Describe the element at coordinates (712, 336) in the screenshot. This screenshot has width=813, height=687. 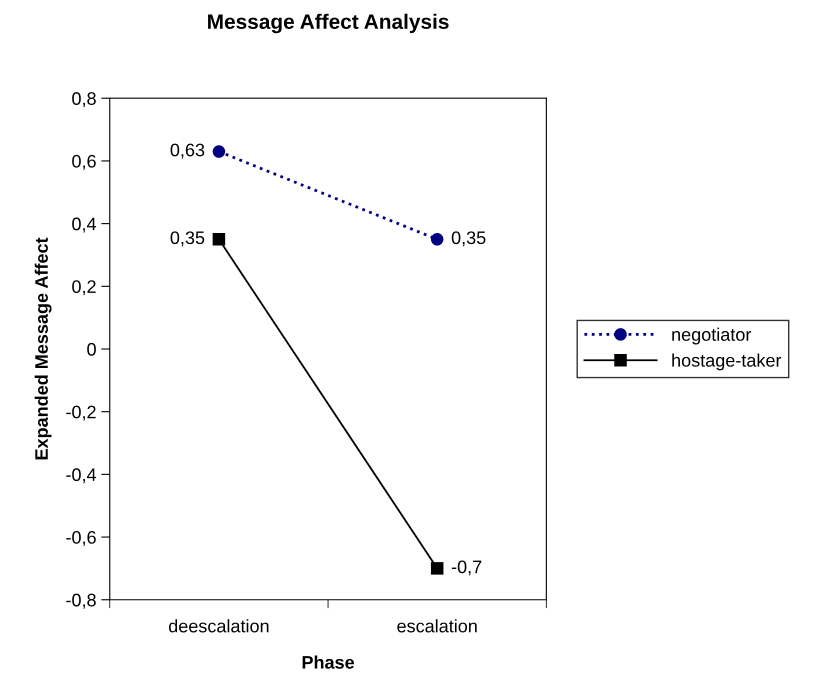
I see `legend-label: negotiator` at that location.